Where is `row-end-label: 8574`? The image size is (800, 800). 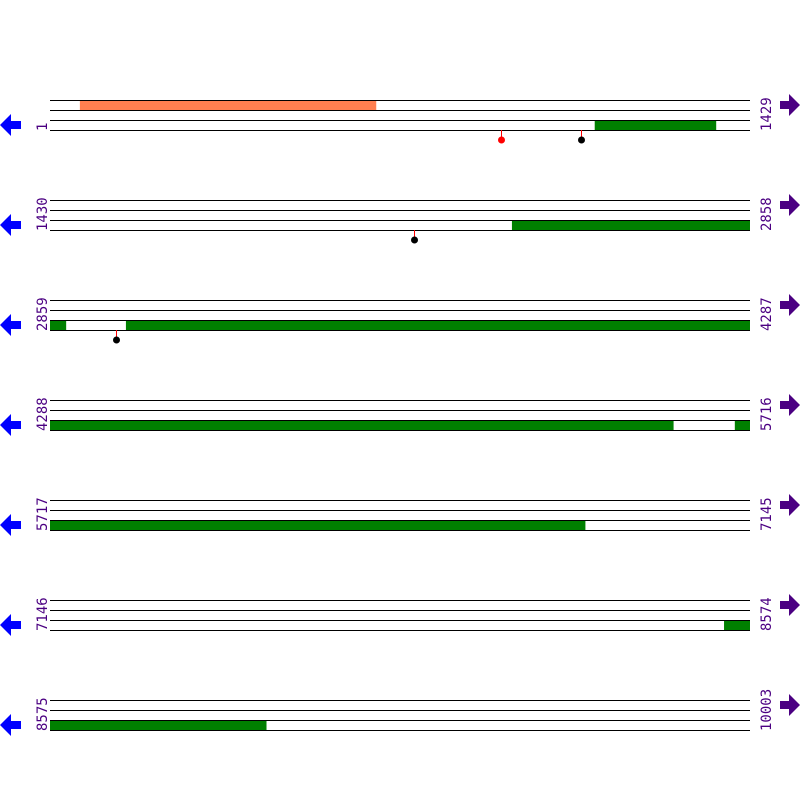 row-end-label: 8574 is located at coordinates (767, 614).